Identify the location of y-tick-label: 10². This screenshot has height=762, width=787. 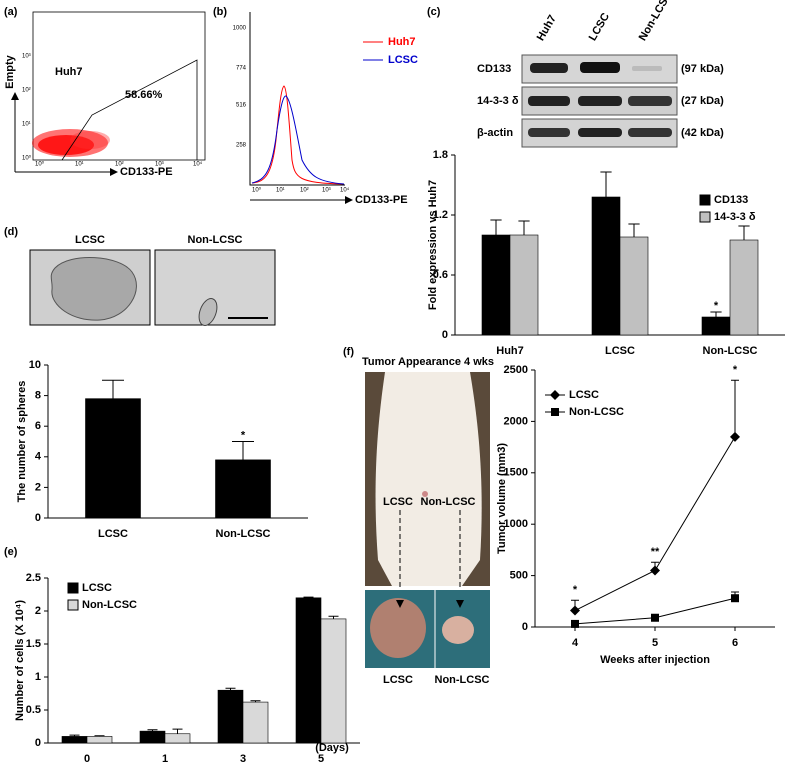
(26, 91).